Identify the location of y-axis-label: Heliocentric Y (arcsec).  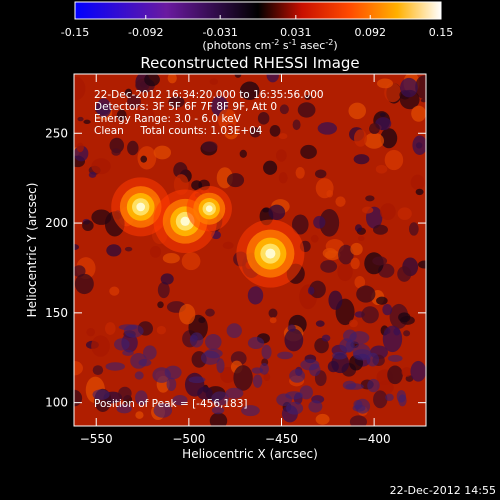
(32, 250).